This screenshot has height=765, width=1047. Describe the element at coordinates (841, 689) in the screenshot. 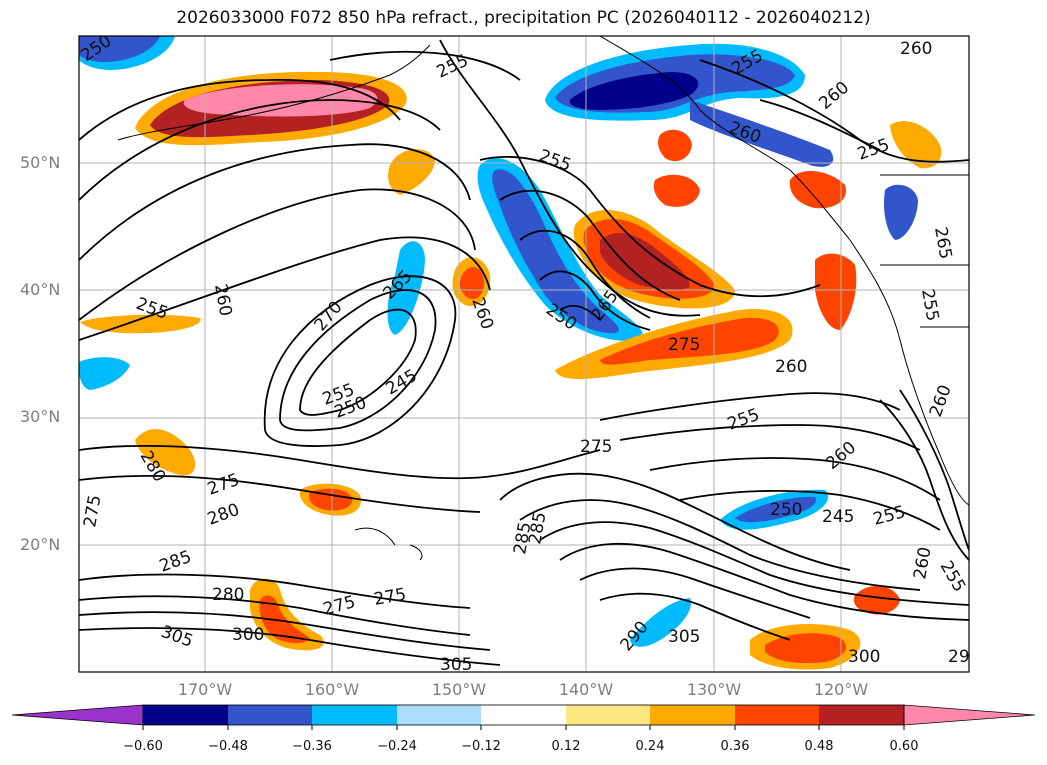

I see `lon-label: 120°W` at that location.